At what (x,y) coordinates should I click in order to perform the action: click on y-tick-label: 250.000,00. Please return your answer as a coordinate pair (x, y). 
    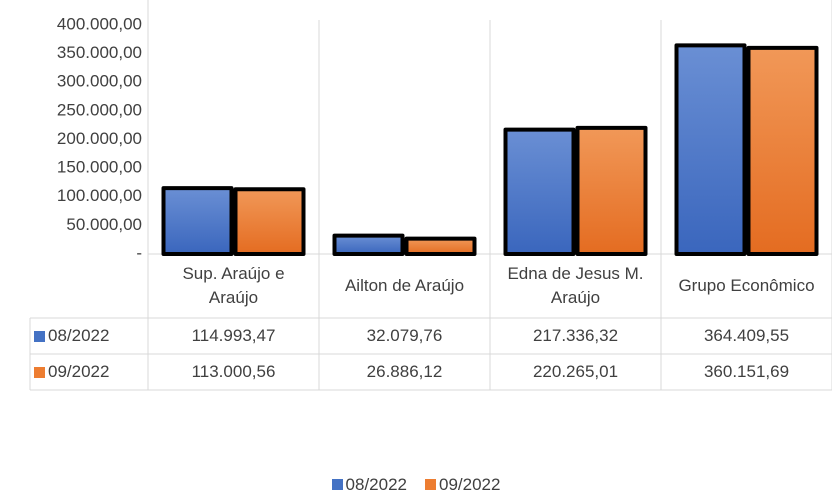
    Looking at the image, I should click on (99, 109).